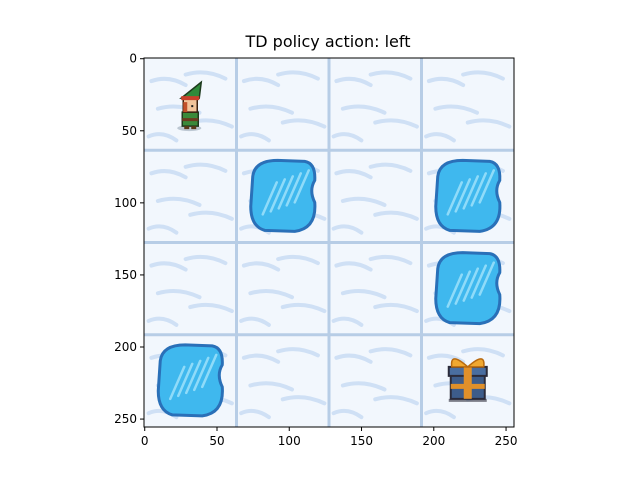 This screenshot has width=640, height=480. Describe the element at coordinates (361, 441) in the screenshot. I see `x-tick-label: 150` at that location.